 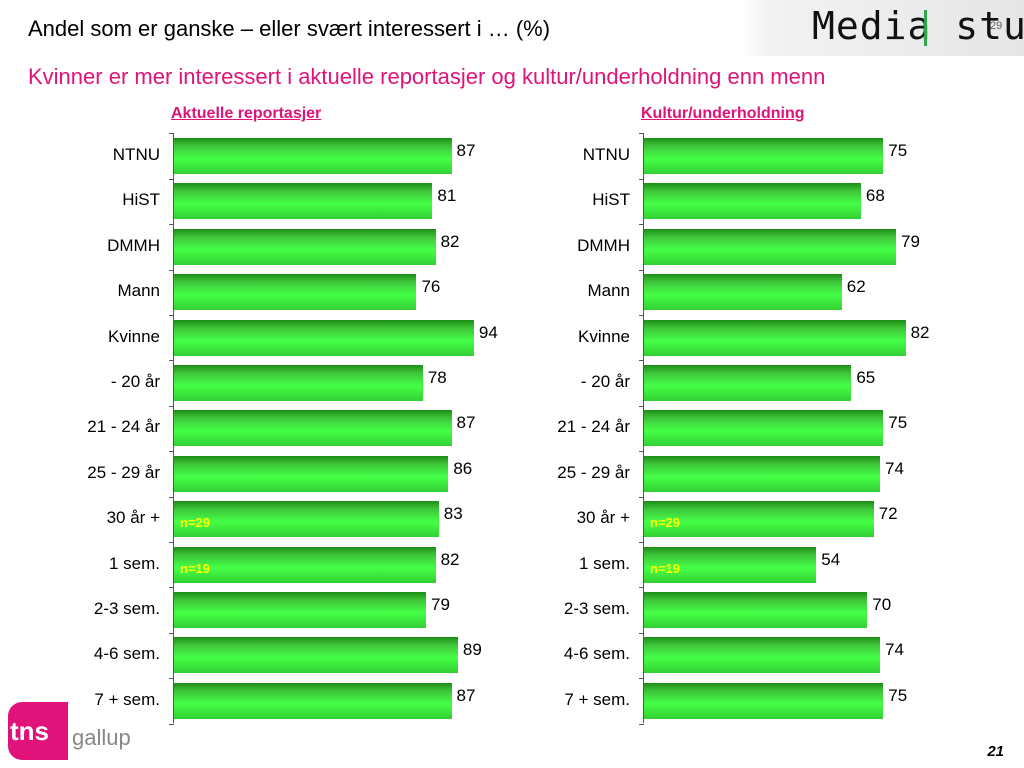 What do you see at coordinates (466, 695) in the screenshot?
I see `value-label-7-sem: 87` at bounding box center [466, 695].